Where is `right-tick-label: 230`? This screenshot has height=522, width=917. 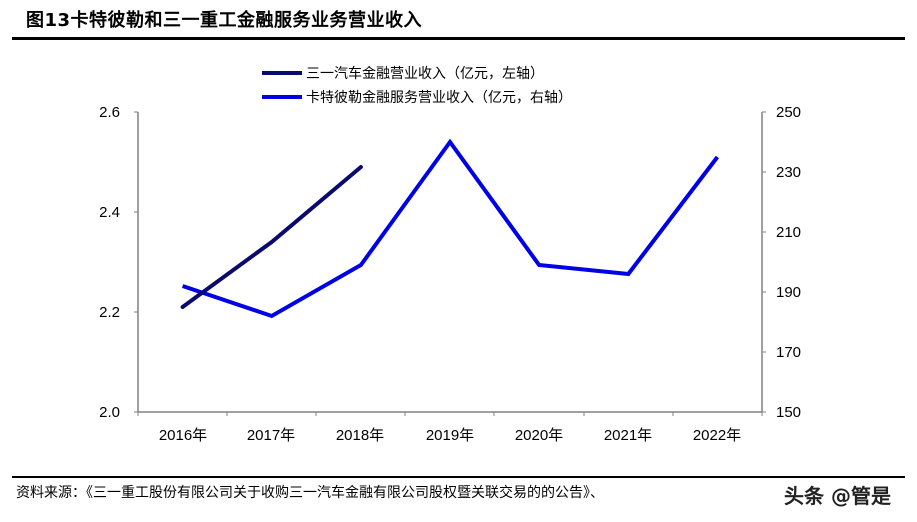
right-tick-label: 230 is located at coordinates (788, 172).